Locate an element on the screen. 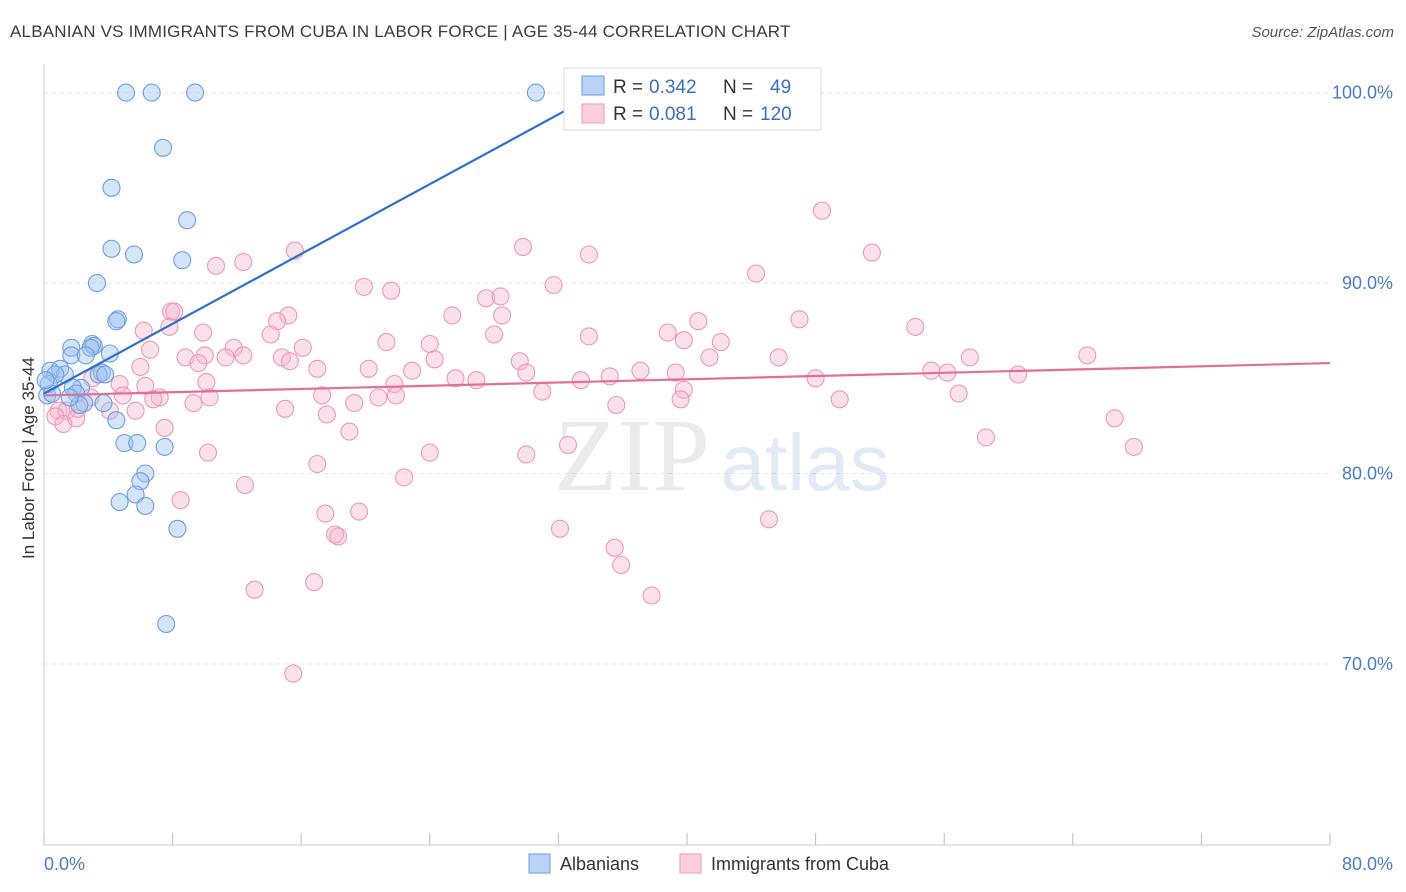 The width and height of the screenshot is (1406, 892). x-tick-label-max: 80.0% is located at coordinates (1367, 864).